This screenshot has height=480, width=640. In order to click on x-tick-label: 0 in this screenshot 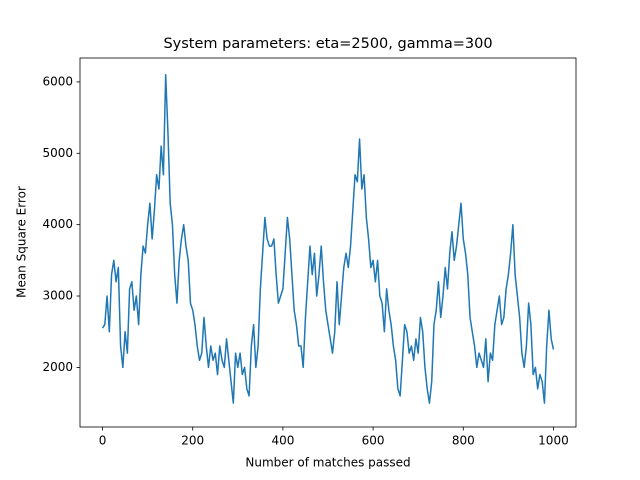, I will do `click(103, 441)`.